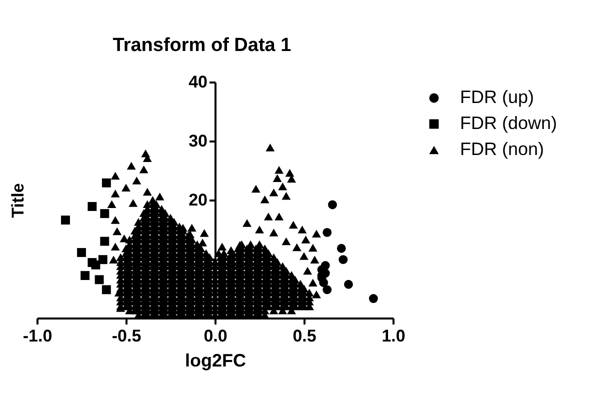  I want to click on x-tick-label: 0.0, so click(216, 336).